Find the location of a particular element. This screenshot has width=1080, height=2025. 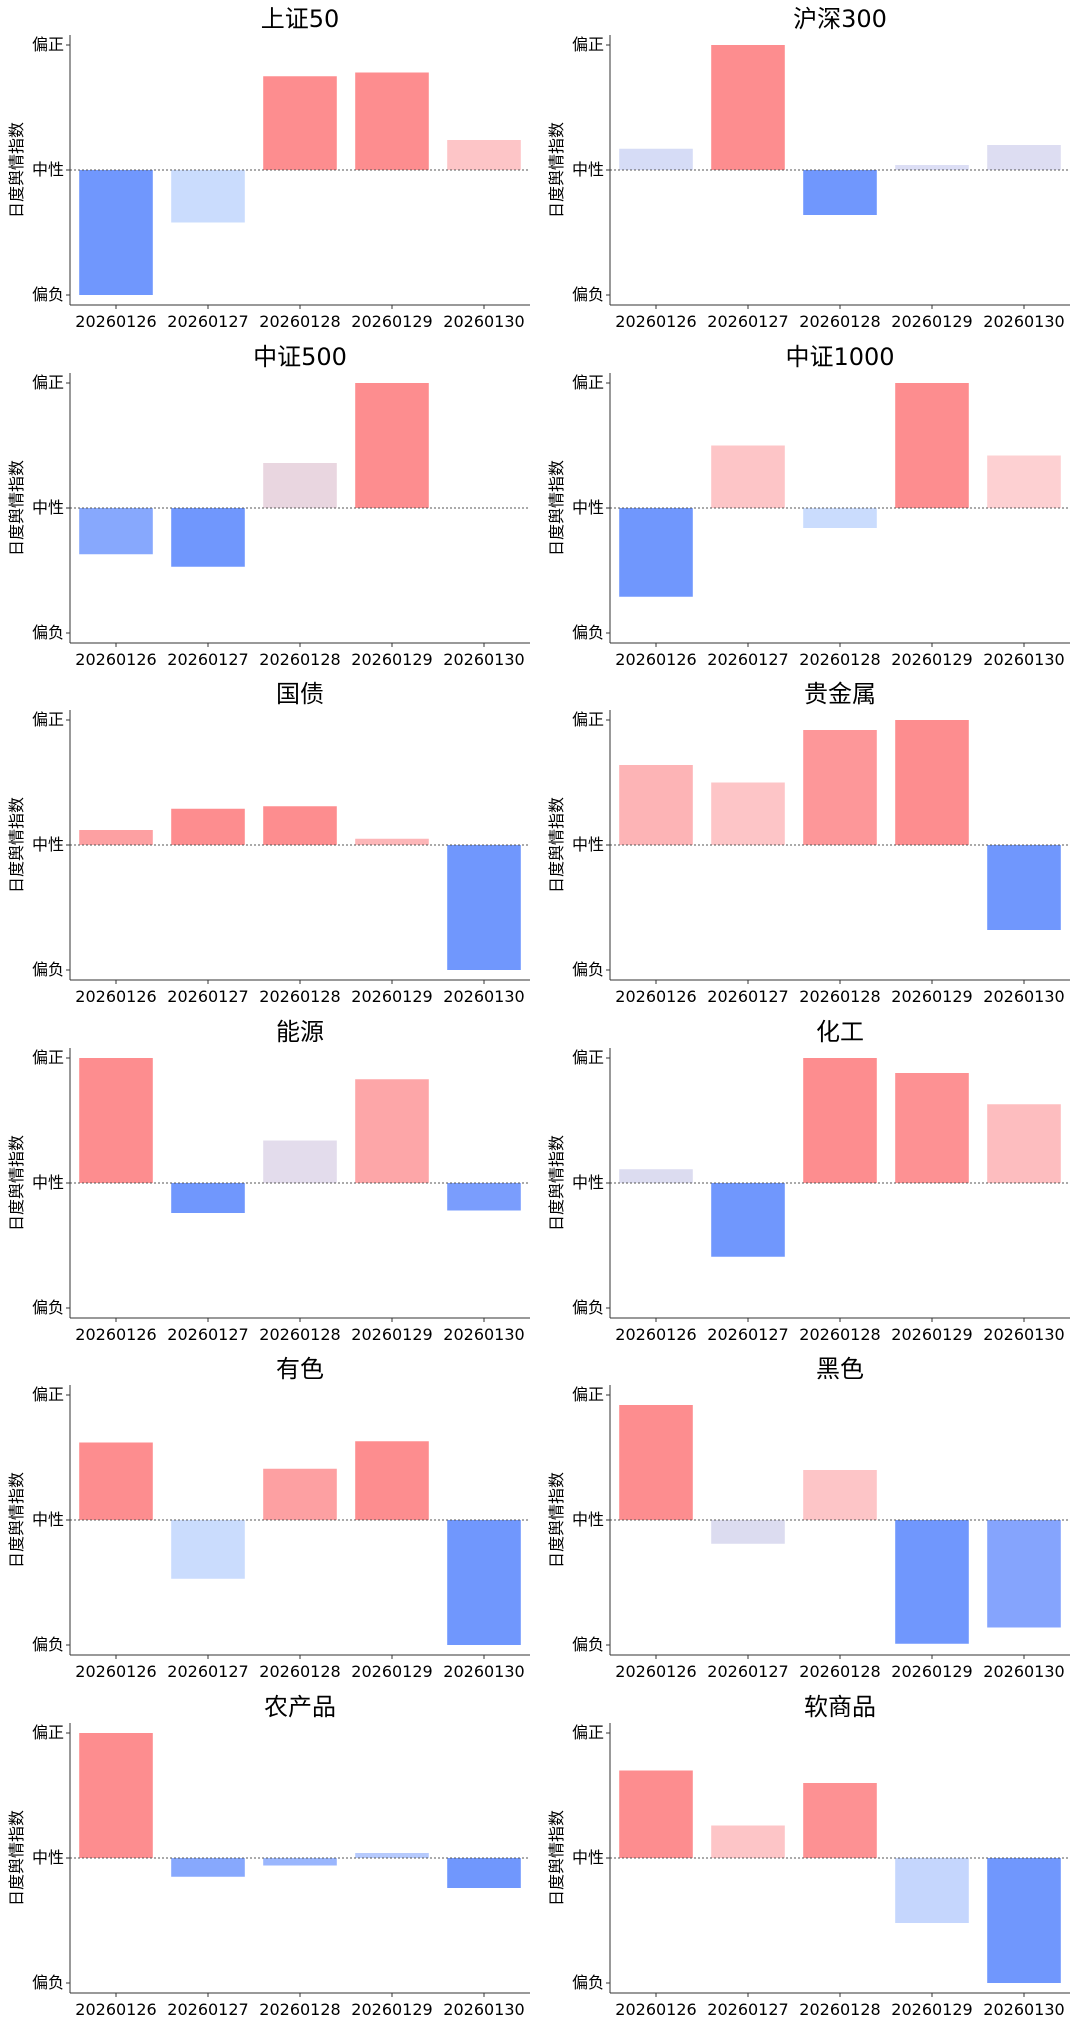

chart-title: 贵金属 is located at coordinates (840, 694).